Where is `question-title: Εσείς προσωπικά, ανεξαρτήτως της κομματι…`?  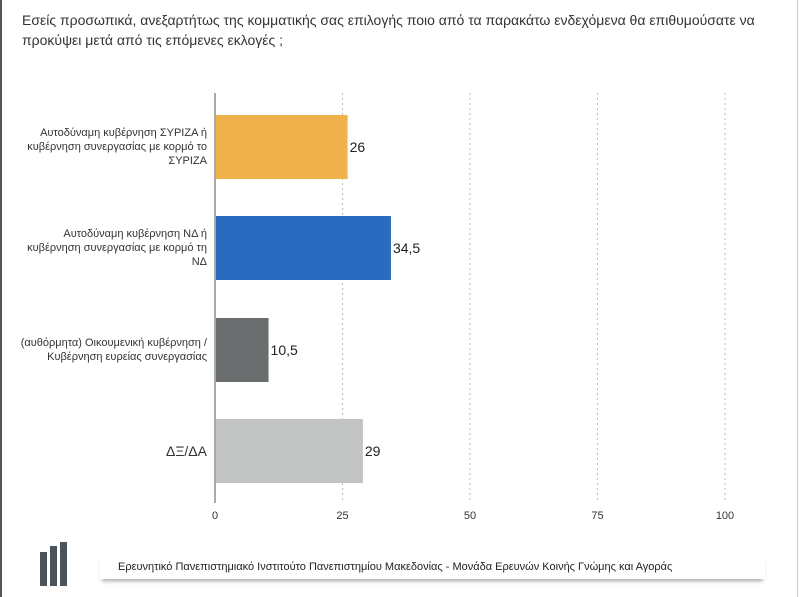 question-title: Εσείς προσωπικά, ανεξαρτήτως της κομματι… is located at coordinates (388, 30).